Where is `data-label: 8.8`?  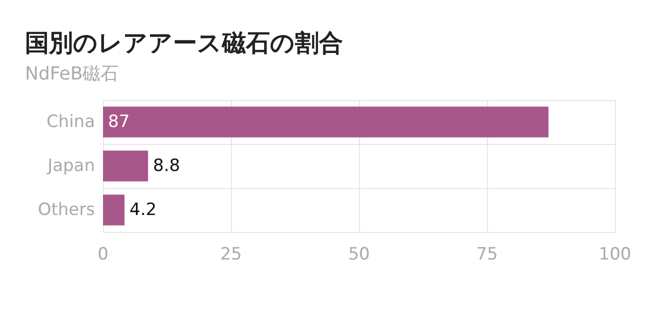 data-label: 8.8 is located at coordinates (166, 166).